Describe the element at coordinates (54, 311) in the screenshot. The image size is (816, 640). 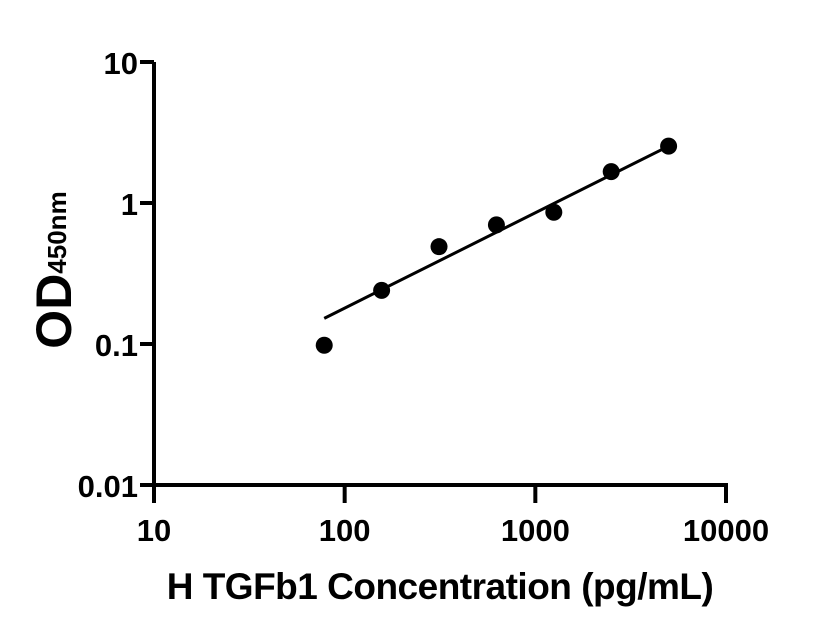
I see `y-axis-title-main: OD` at that location.